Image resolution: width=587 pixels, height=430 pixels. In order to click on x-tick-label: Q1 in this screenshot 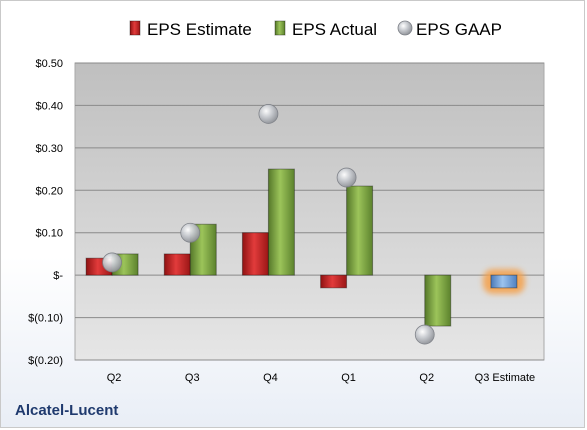, I will do `click(348, 378)`.